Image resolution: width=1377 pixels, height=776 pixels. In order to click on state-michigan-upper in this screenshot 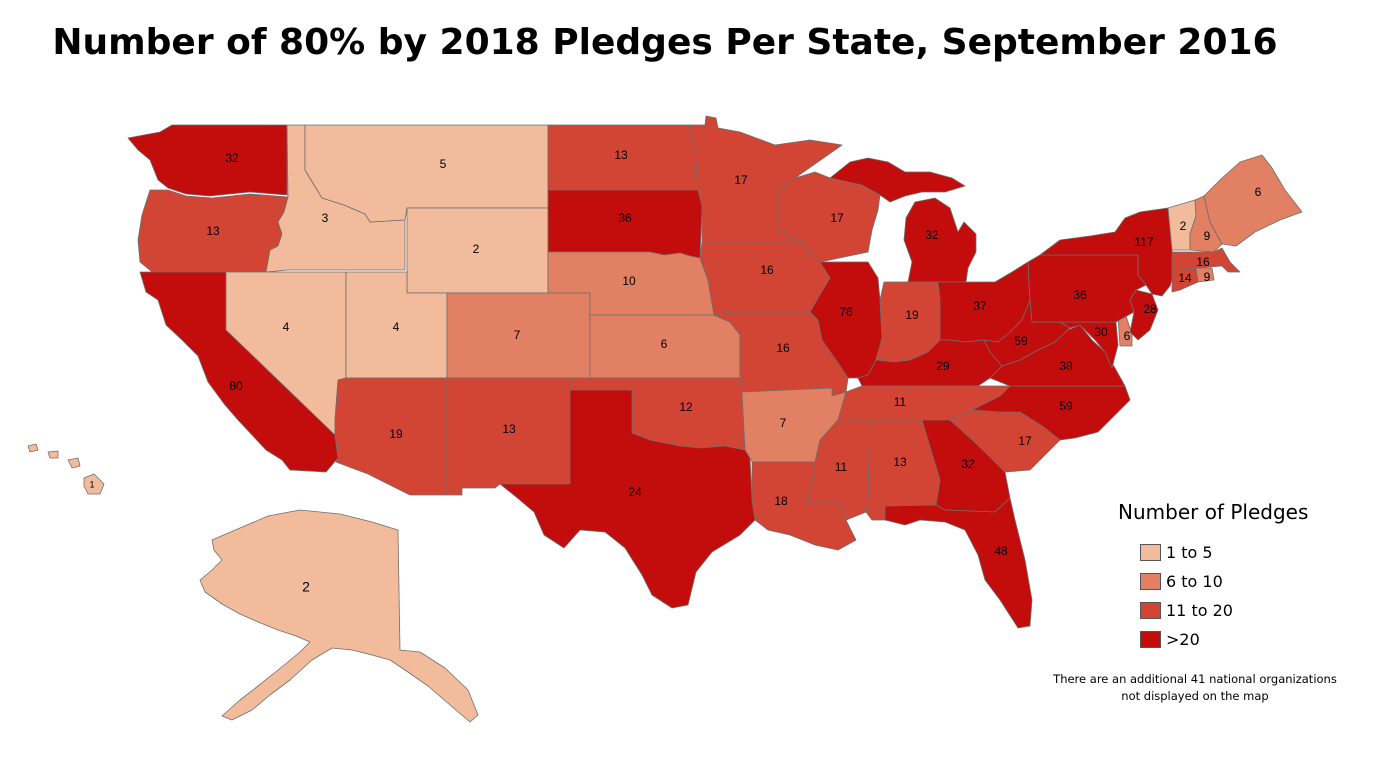, I will do `click(897, 180)`.